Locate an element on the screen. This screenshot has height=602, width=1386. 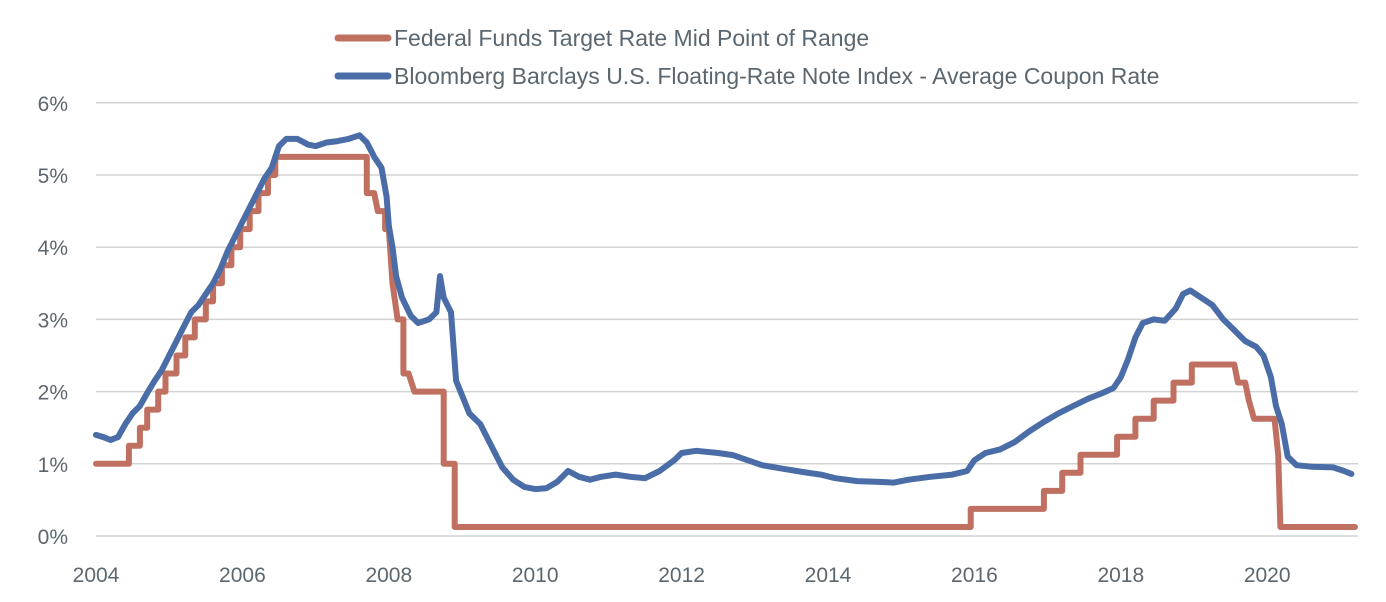
y-axis-ticks: 0% 1% 2% 3% 4% 5% 6% is located at coordinates (53, 321).